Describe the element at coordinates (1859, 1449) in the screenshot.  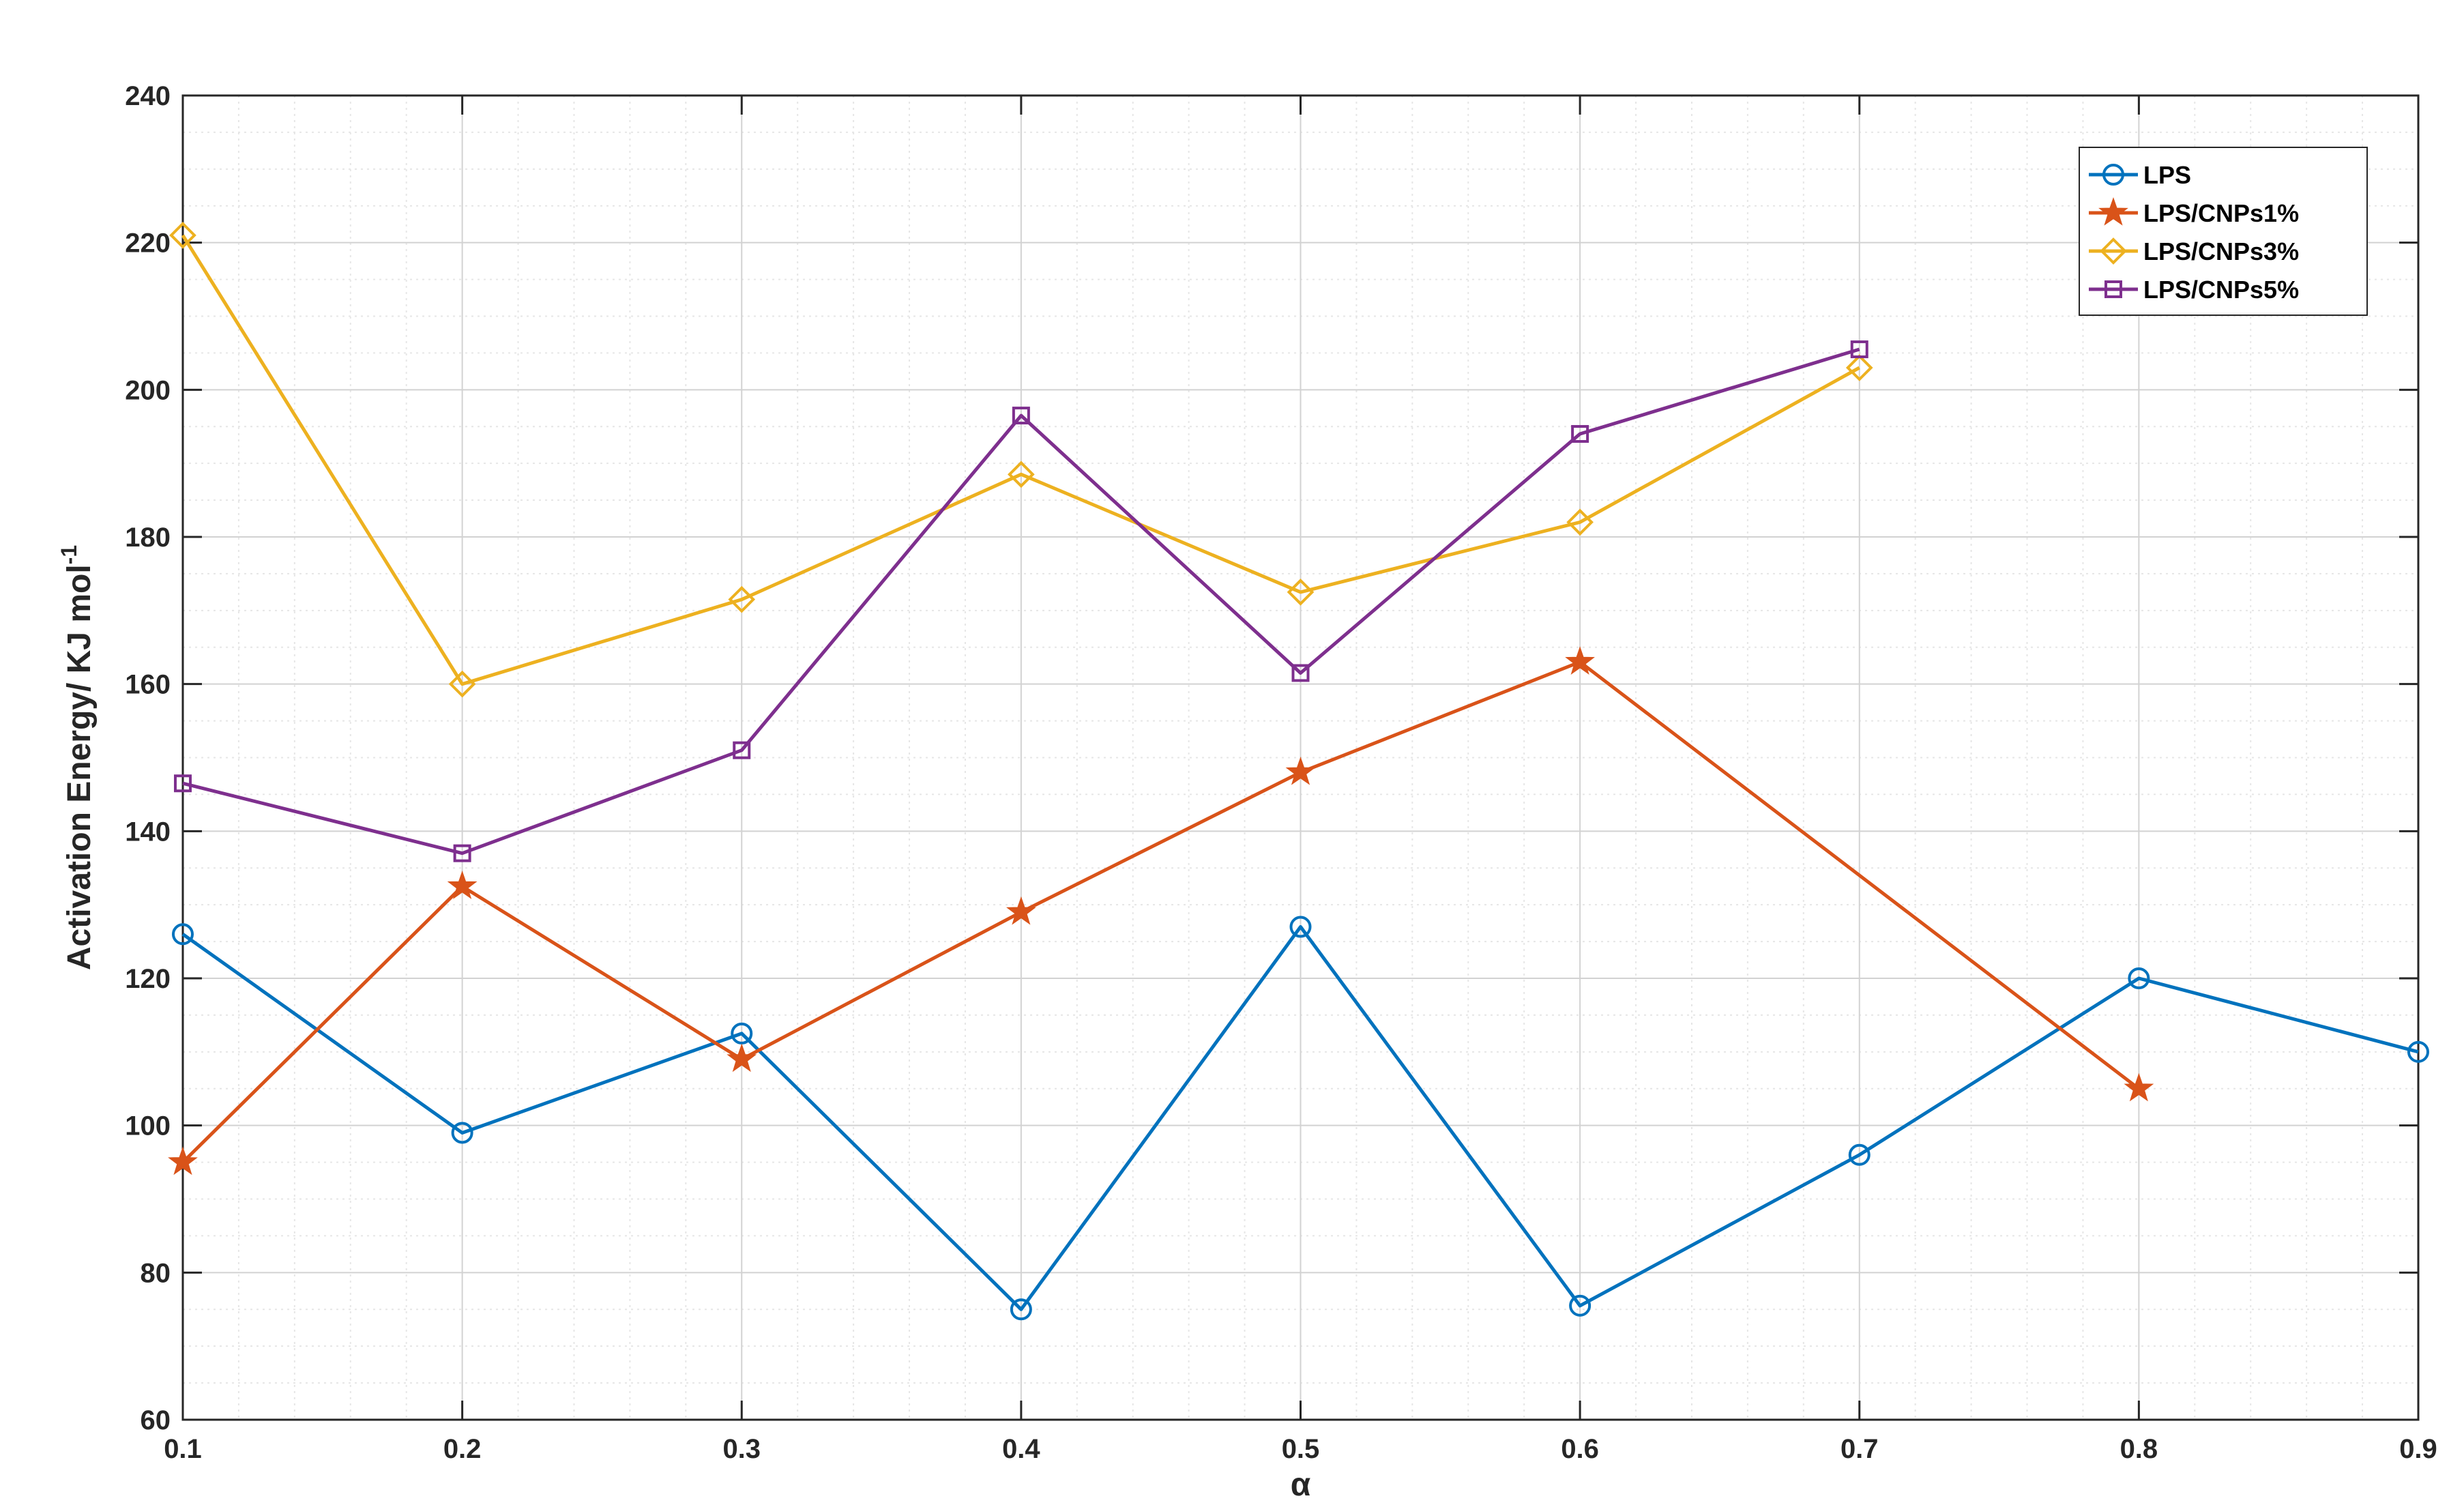
I see `x-tick-label: 0.7` at that location.